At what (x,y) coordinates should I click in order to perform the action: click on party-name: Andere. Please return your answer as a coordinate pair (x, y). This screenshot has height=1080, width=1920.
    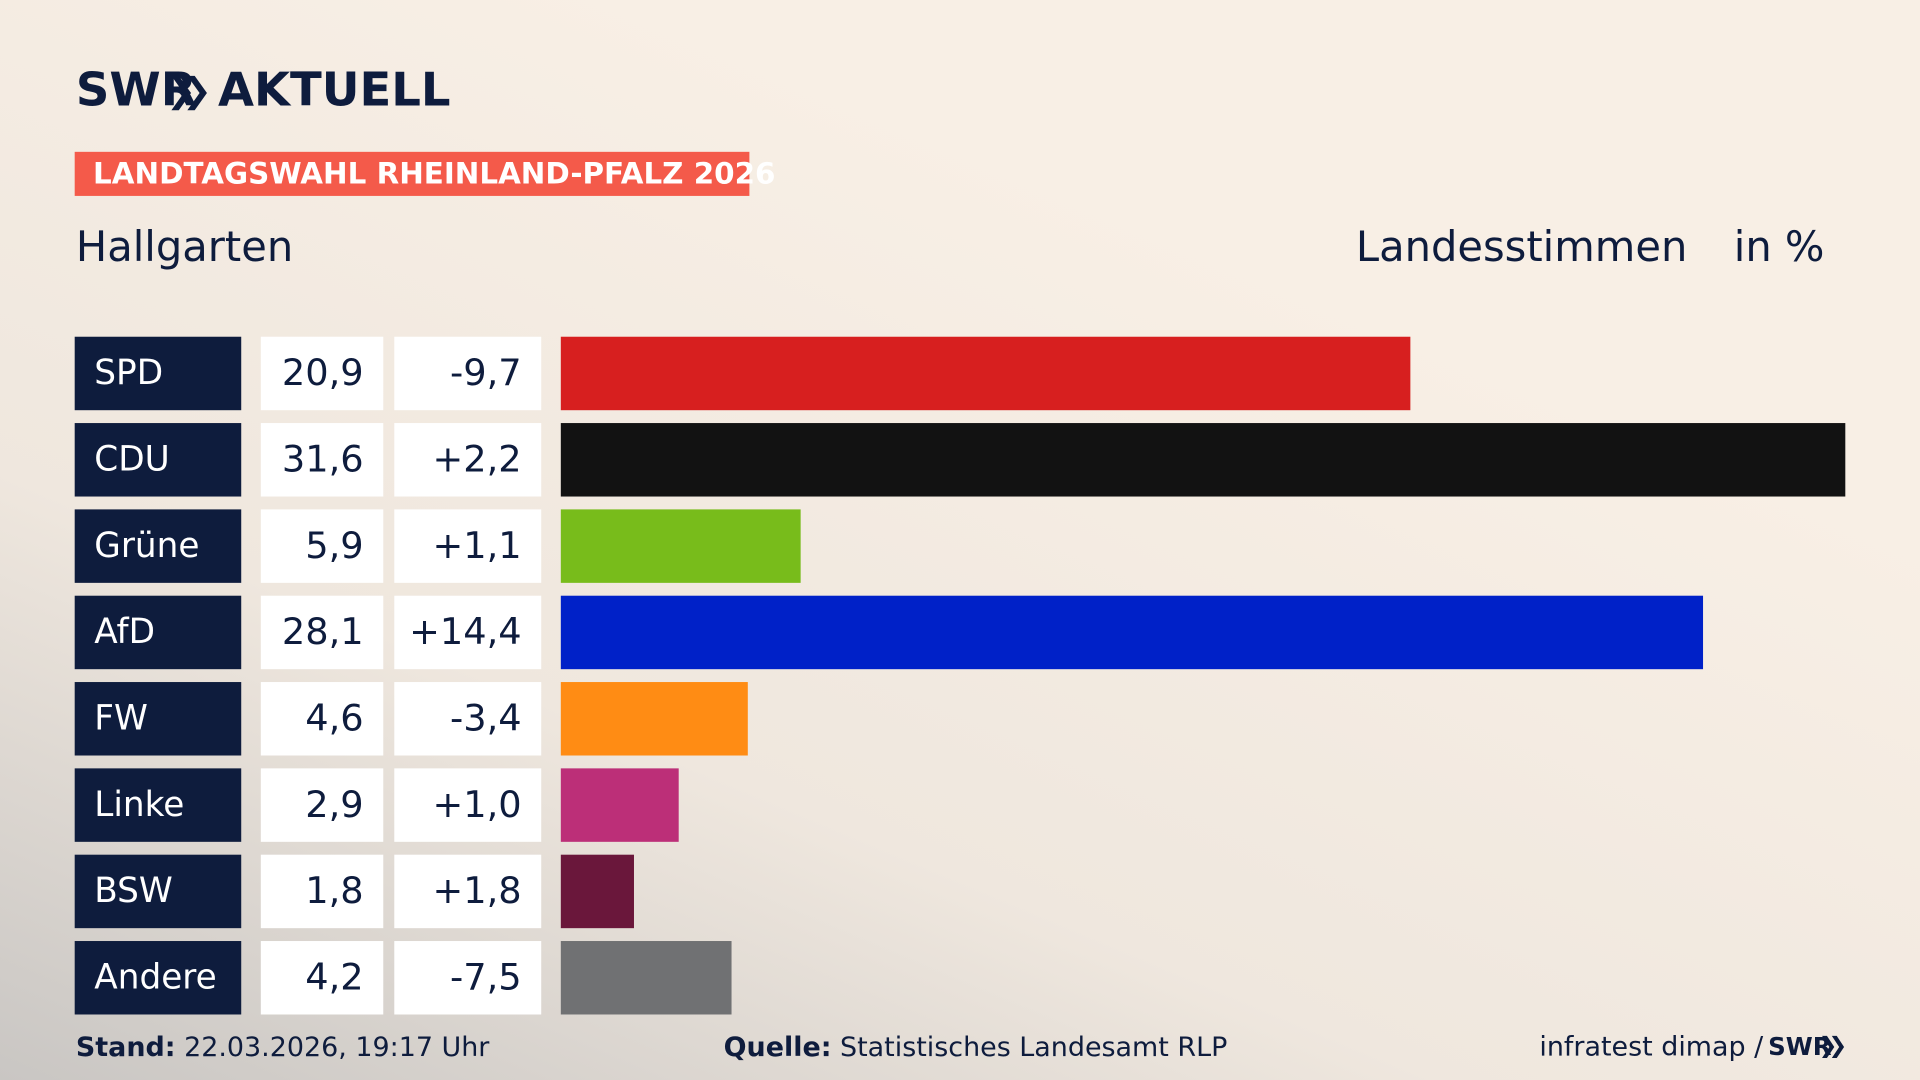
    Looking at the image, I should click on (155, 977).